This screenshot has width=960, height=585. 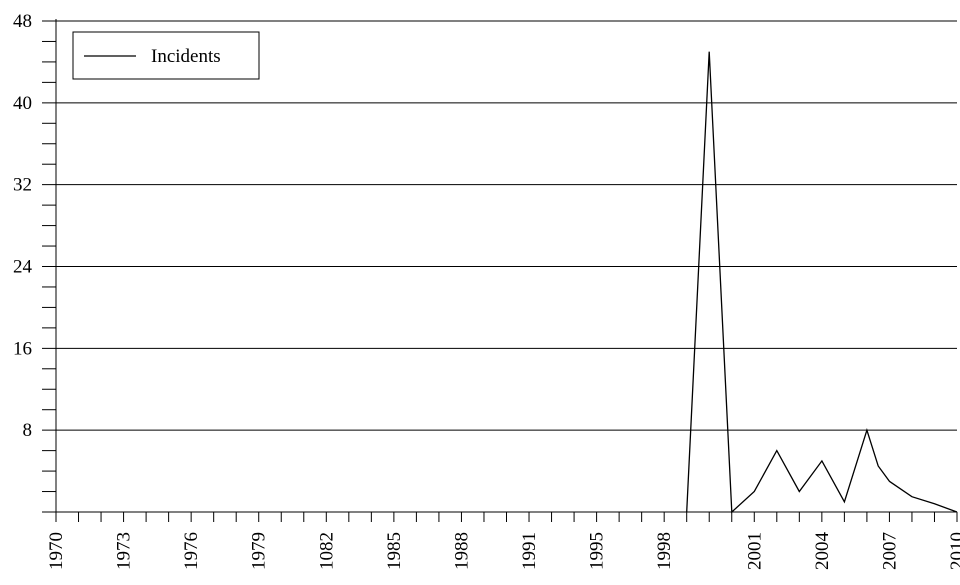 I want to click on y-tick-label-16: 16, so click(x=22, y=348).